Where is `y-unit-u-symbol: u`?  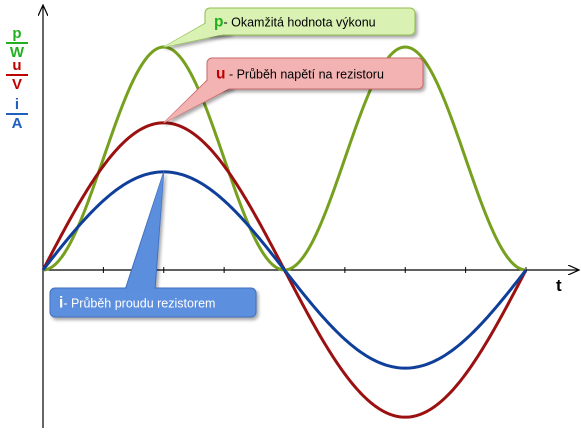
y-unit-u-symbol: u is located at coordinates (17, 65).